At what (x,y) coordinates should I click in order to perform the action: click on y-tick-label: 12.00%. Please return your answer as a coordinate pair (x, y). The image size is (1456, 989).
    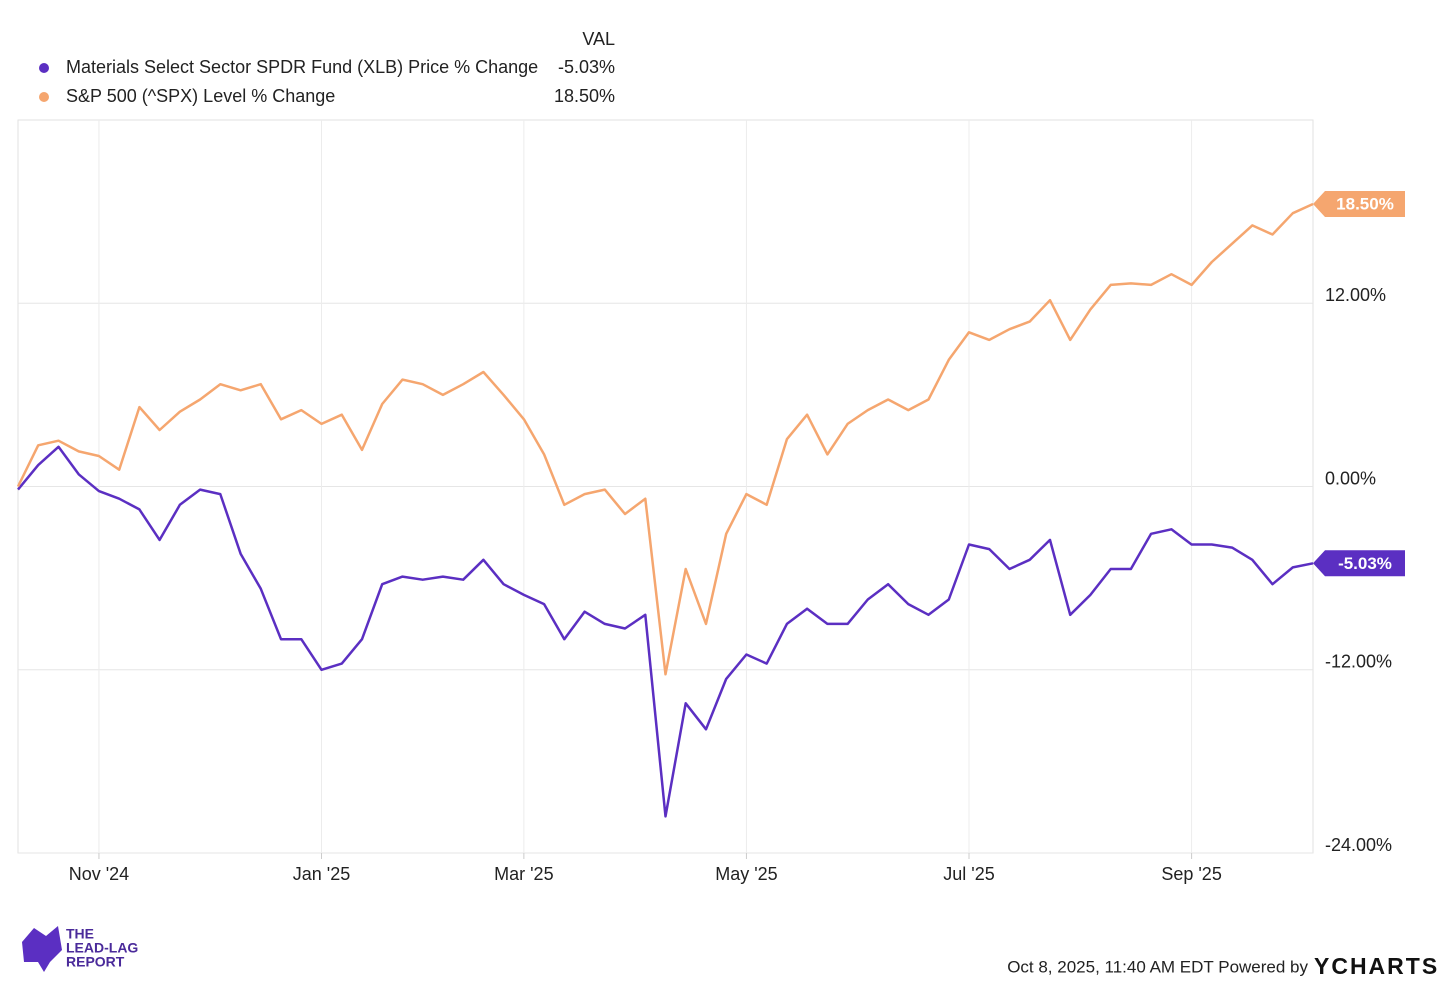
    Looking at the image, I should click on (1355, 295).